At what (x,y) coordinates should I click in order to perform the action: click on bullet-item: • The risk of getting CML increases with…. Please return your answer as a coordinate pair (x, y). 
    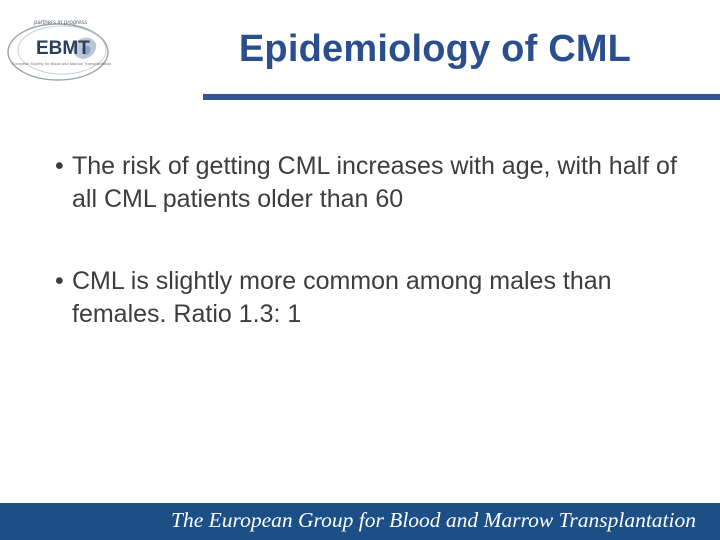
    Looking at the image, I should click on (380, 183).